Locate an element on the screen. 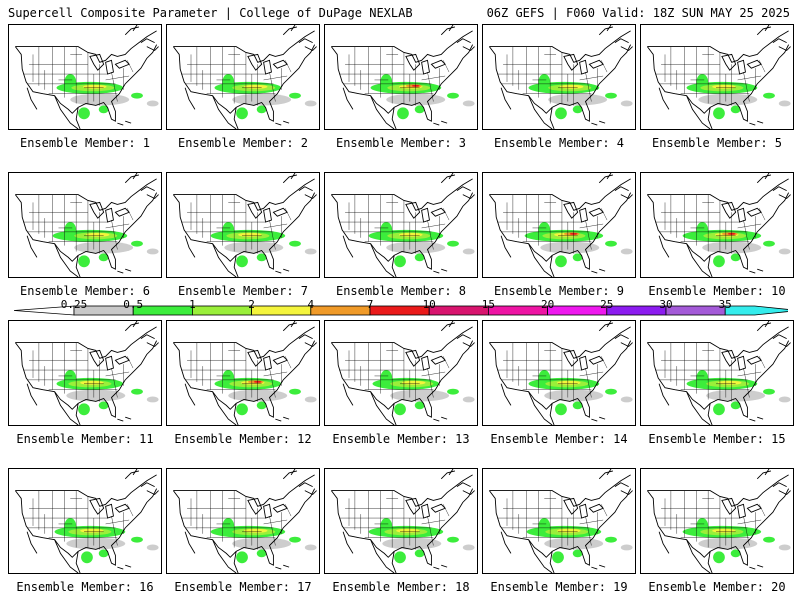 Image resolution: width=800 pixels, height=600 pixels. colorbar-tick-label: 0.25 is located at coordinates (74, 304).